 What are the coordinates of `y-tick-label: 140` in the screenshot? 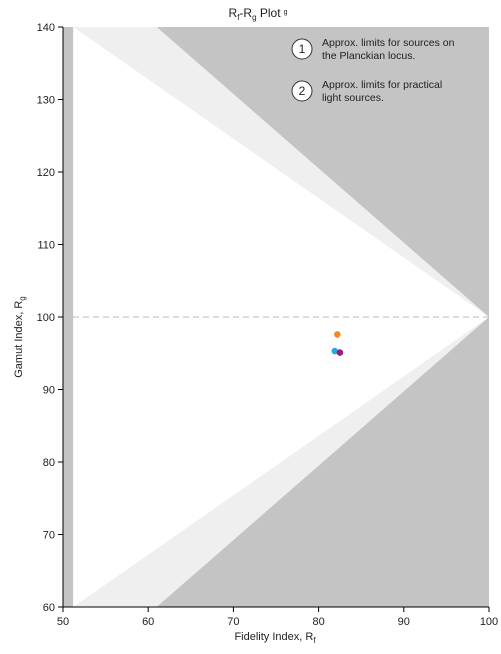 It's located at (46, 28).